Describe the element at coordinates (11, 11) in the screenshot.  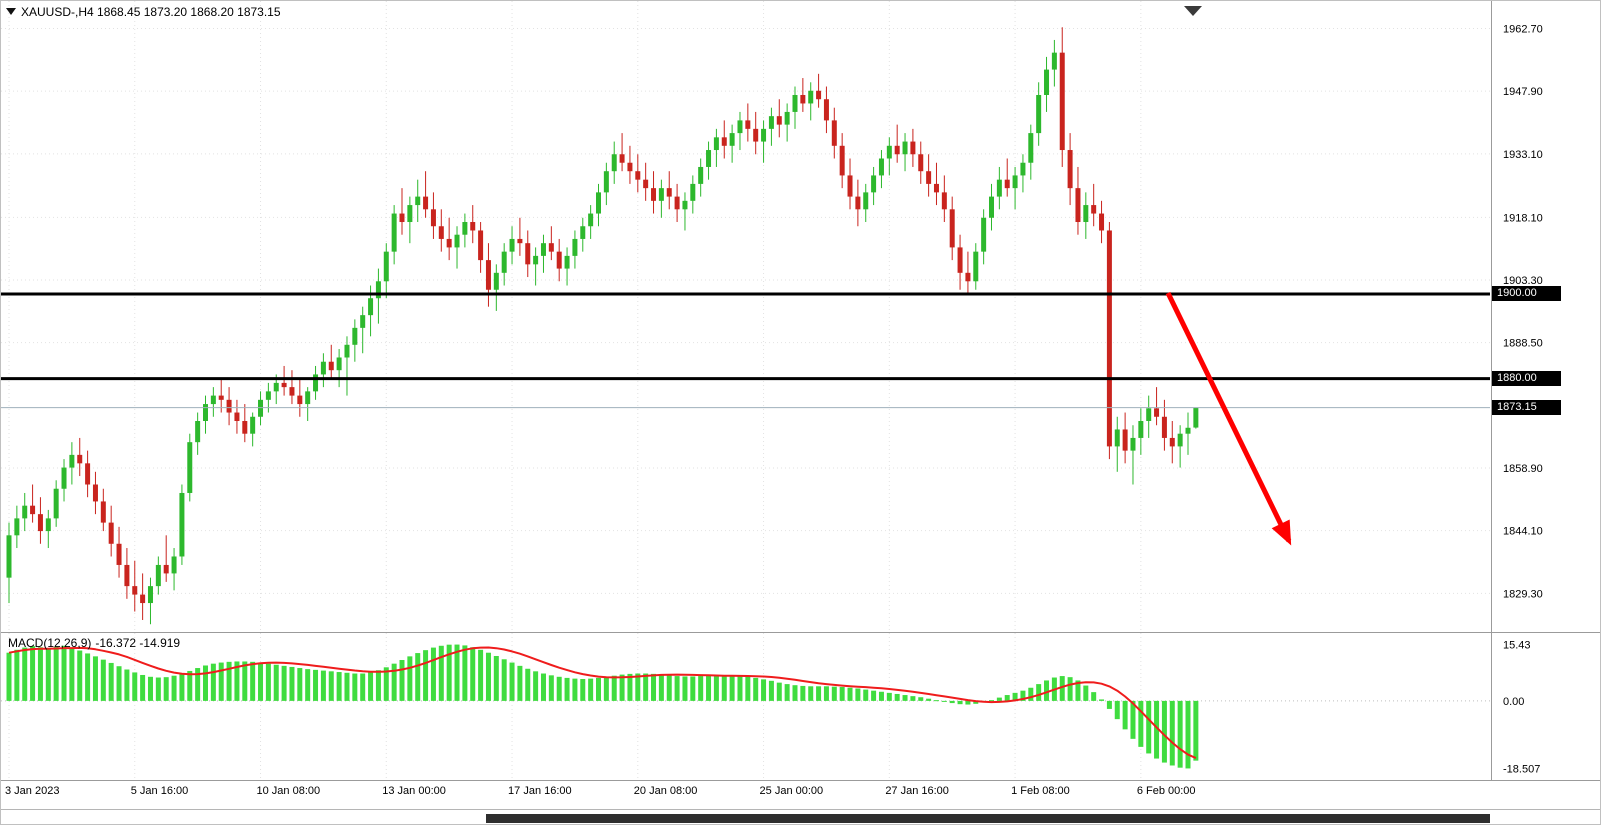
I see `symbol-dropdown-icon` at that location.